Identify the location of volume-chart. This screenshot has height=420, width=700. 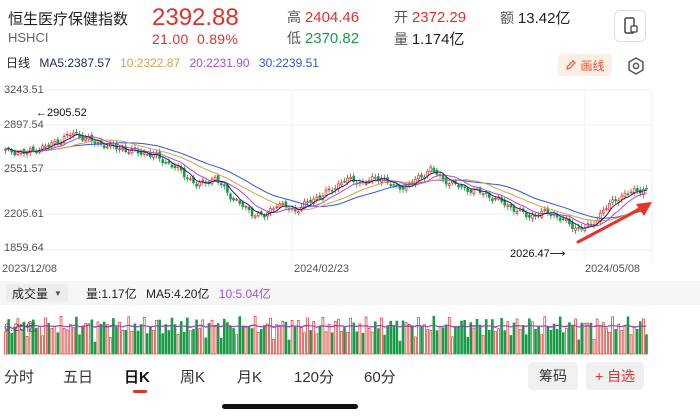
(350, 331).